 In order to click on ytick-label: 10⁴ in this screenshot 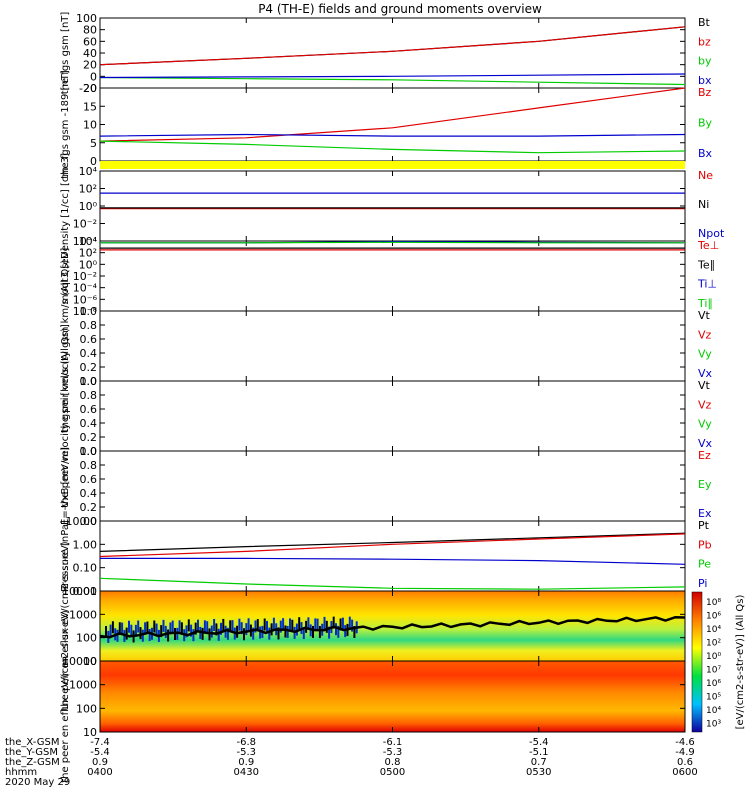, I will do `click(88, 241)`.